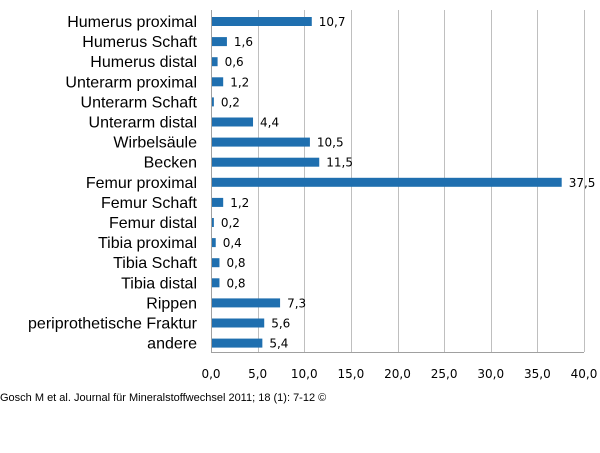  I want to click on x-axis-ticks: 0,0 5,0 10,0 15,0 20,0 25,0 30,0 35,0 40,0, so click(399, 374).